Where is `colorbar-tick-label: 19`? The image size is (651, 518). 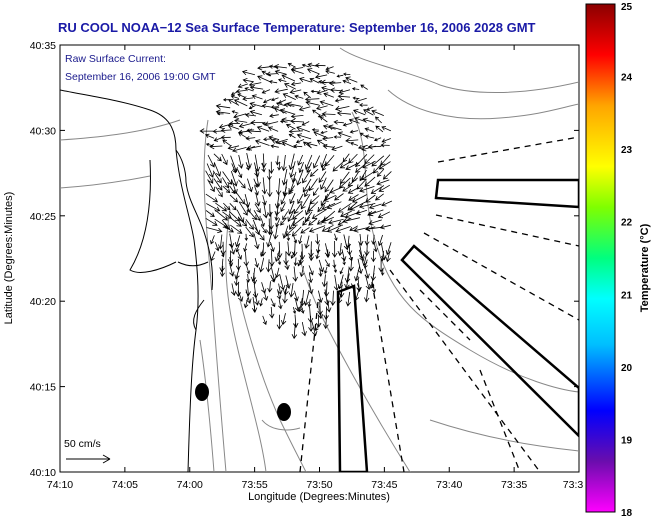
colorbar-tick-label: 19 is located at coordinates (627, 440).